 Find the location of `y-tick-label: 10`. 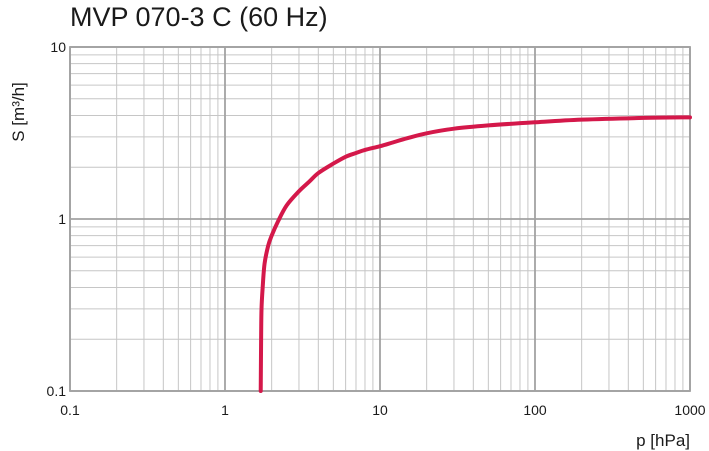

y-tick-label: 10 is located at coordinates (58, 47).